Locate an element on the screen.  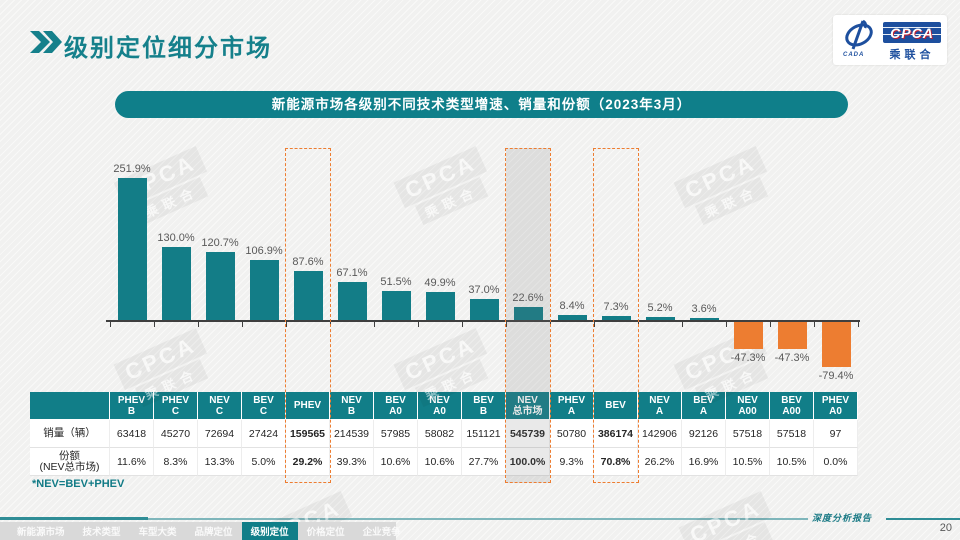
bar-NEV 总市场 is located at coordinates (528, 313).